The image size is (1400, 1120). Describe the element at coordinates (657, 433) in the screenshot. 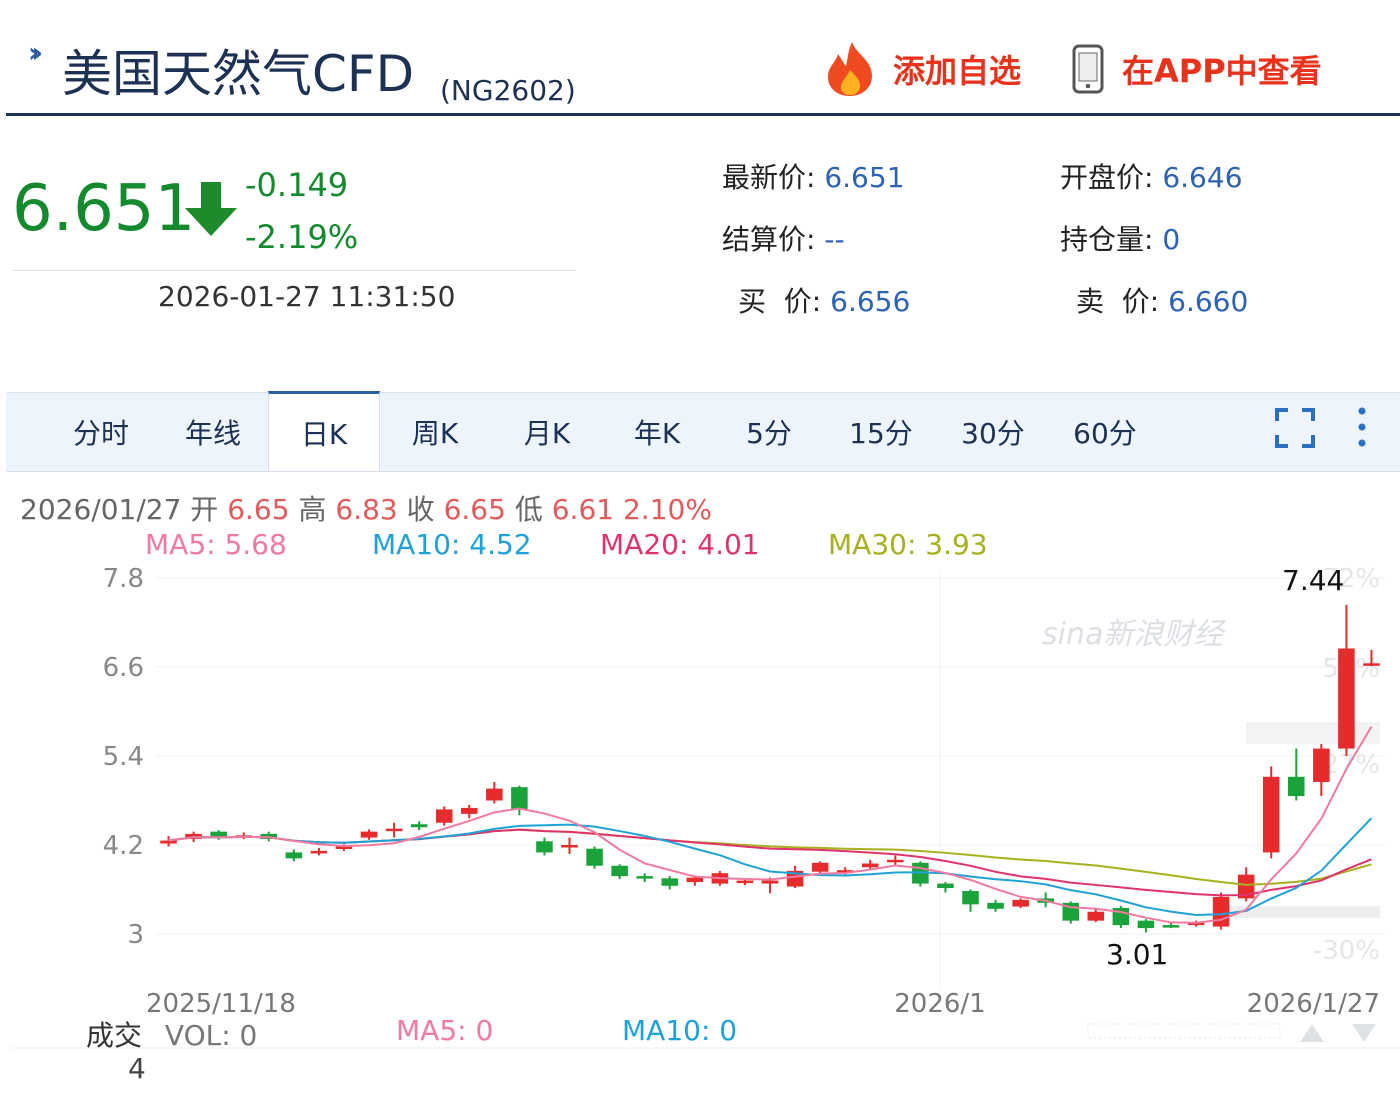

I see `tab-yearly-k: 年K` at that location.